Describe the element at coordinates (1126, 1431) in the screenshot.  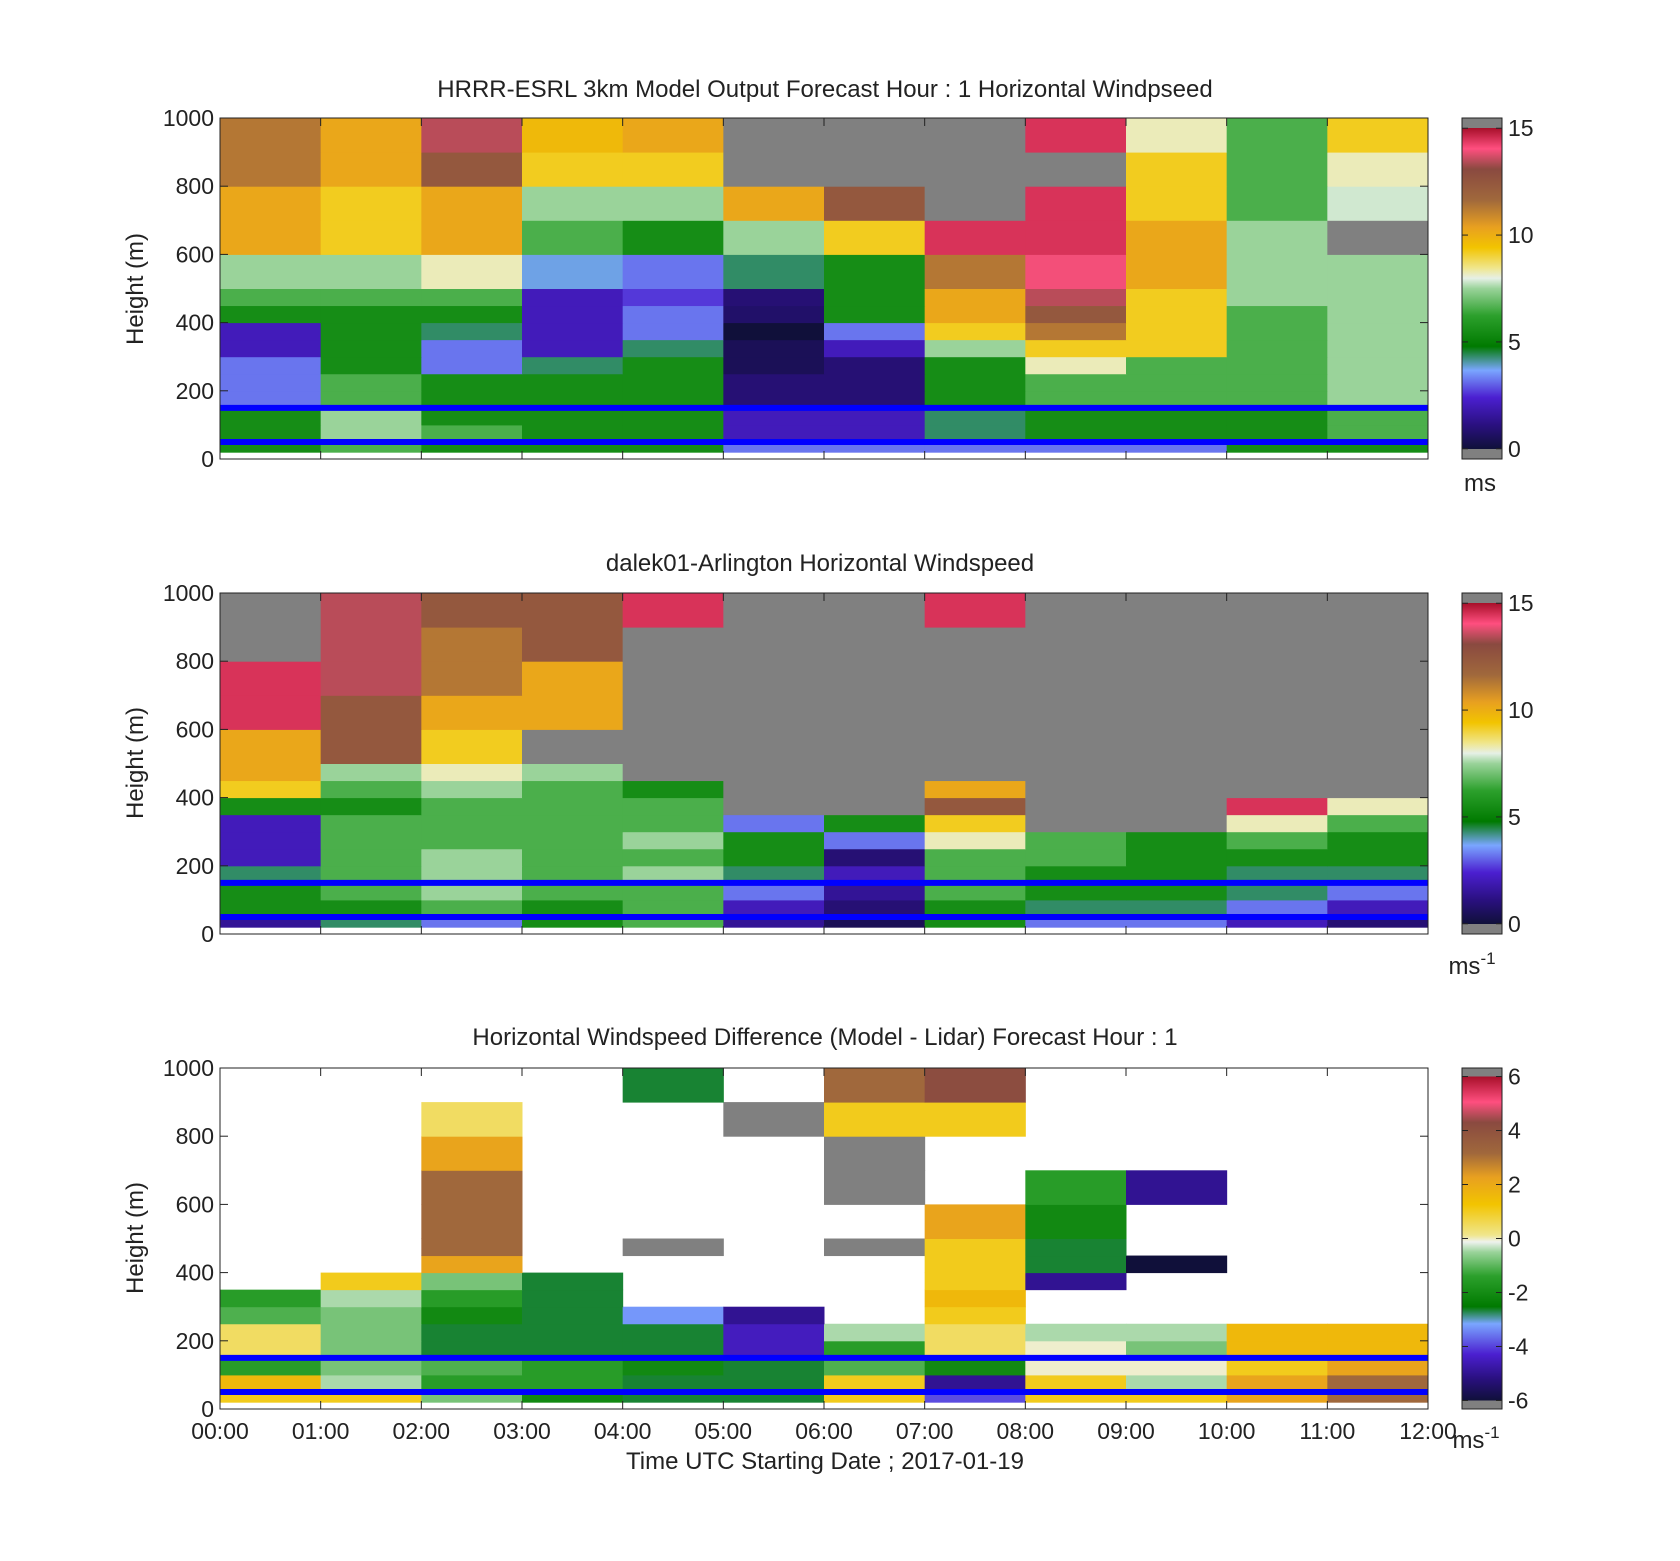
I see `x-tick-label: 09:00` at that location.